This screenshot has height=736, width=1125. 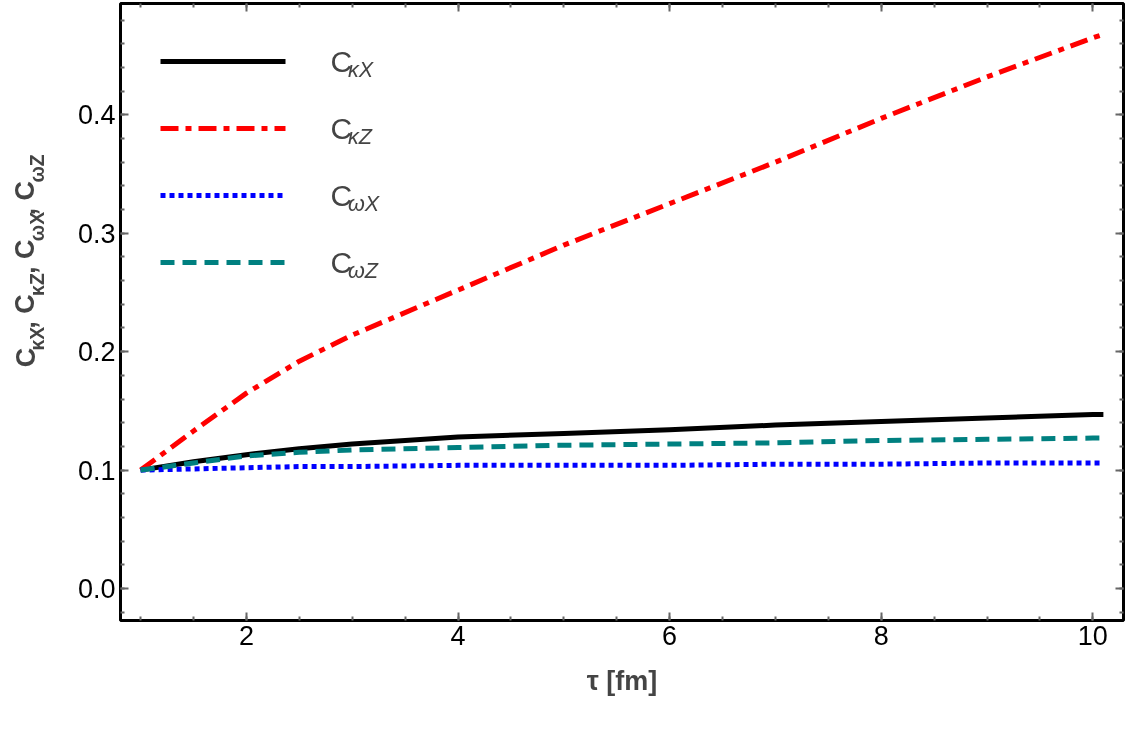 I want to click on x-tick-label: 6, so click(x=670, y=635).